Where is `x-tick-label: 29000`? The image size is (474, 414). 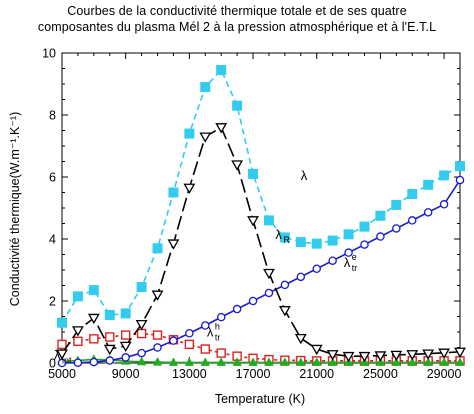 x-tick-label: 29000 is located at coordinates (444, 374).